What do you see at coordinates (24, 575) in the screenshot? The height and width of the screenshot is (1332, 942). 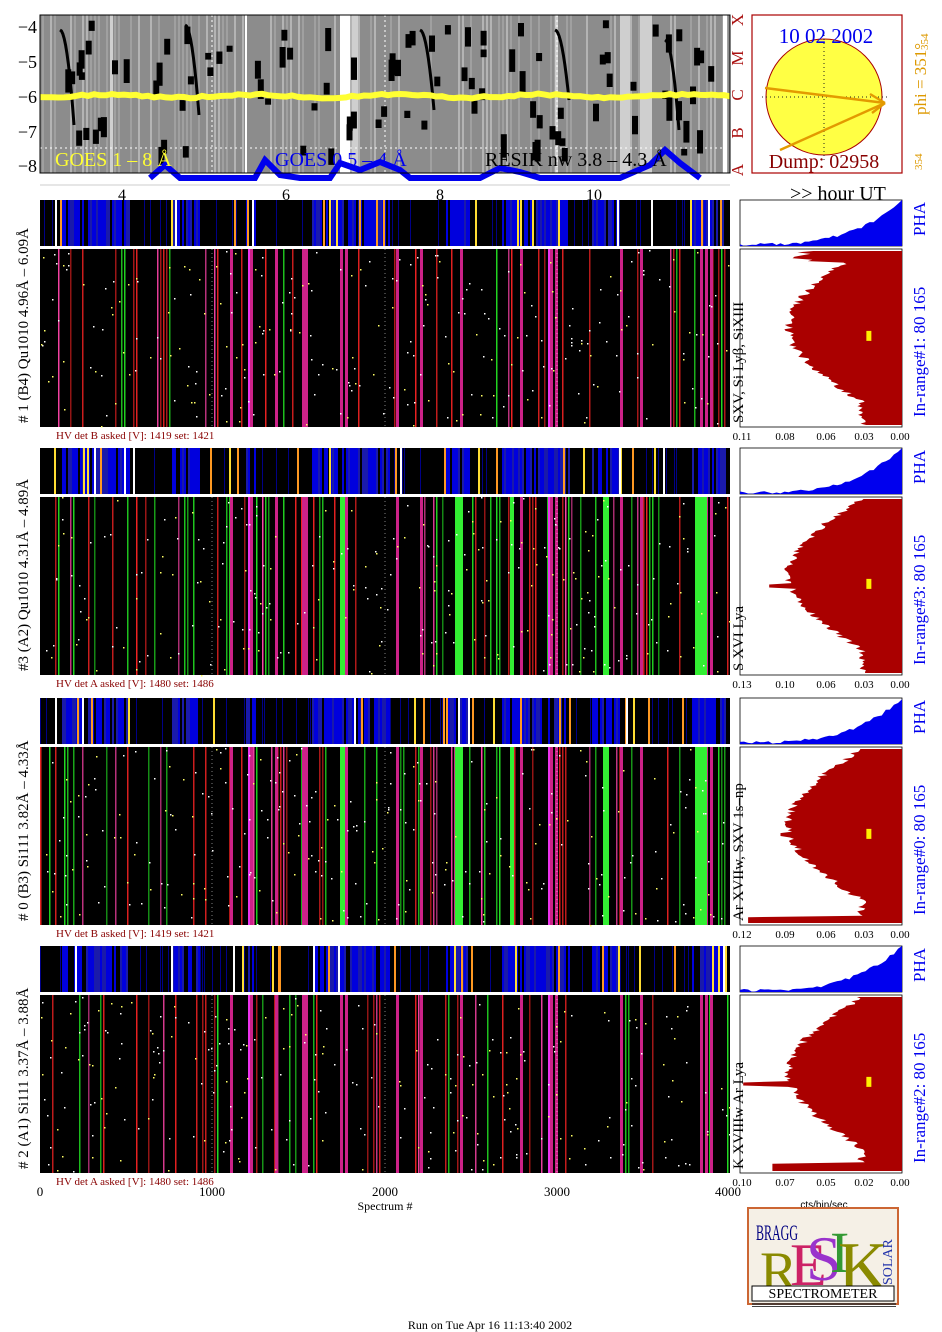 I see `detector-label: #3 (A2) Qu1010 4.31Å – 4.89Å` at bounding box center [24, 575].